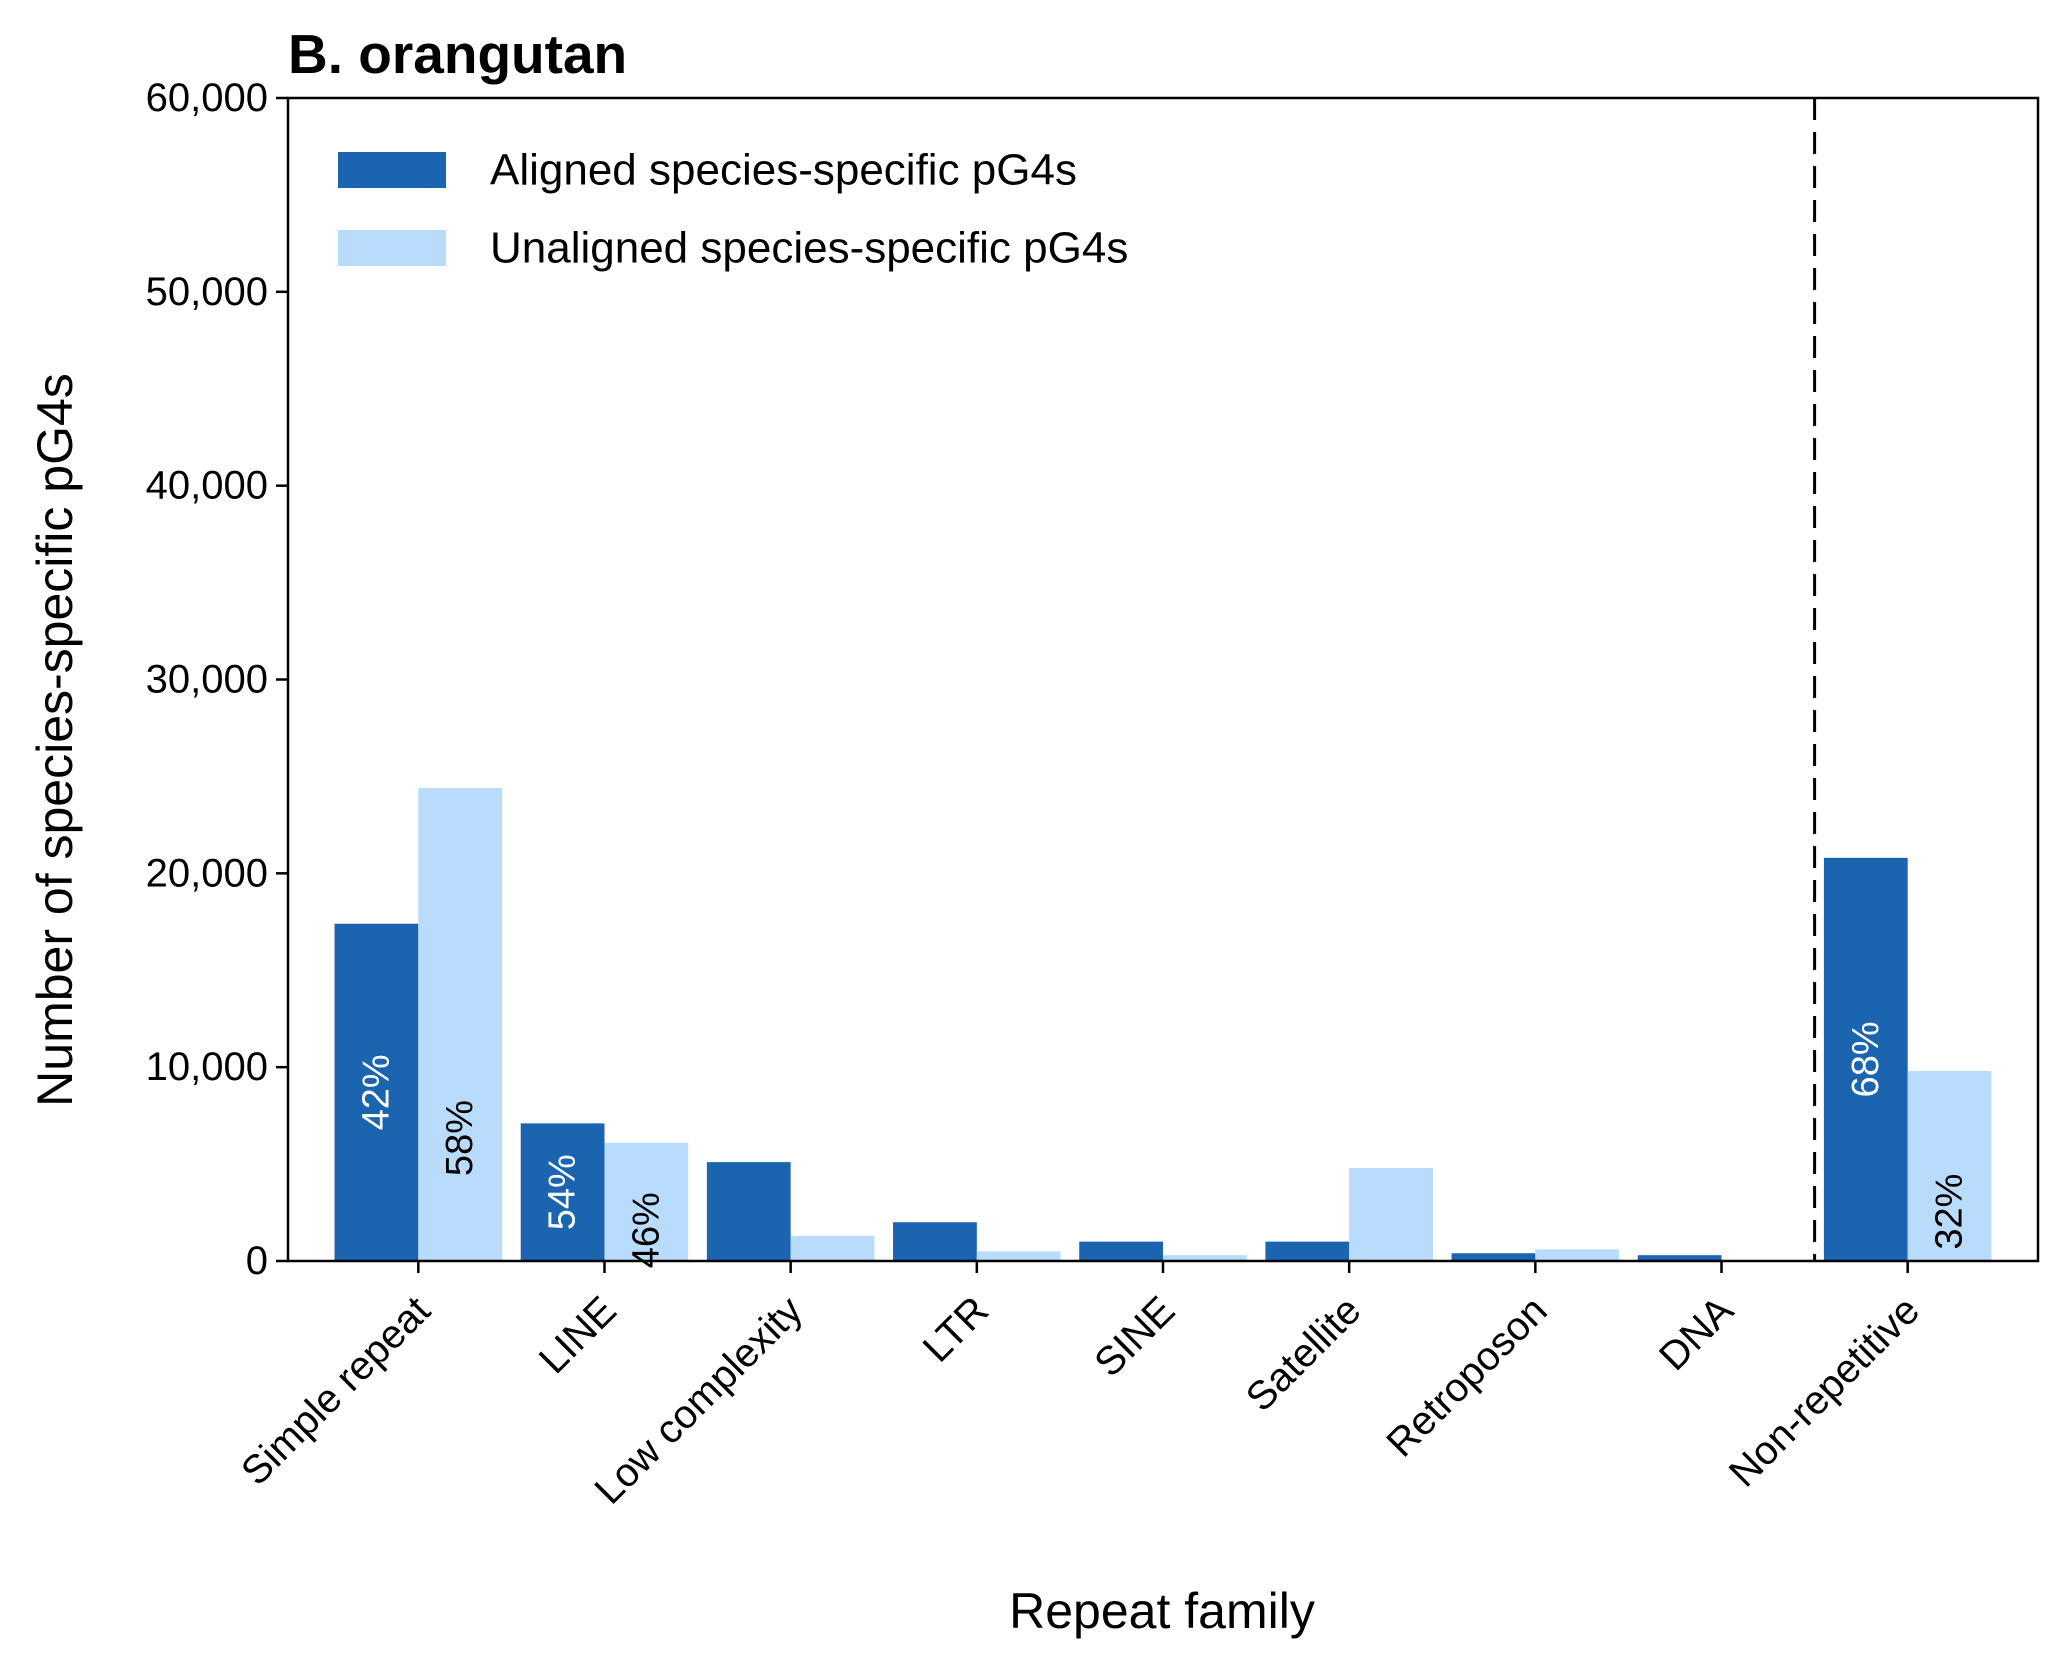 This screenshot has width=2059, height=1662. Describe the element at coordinates (207, 292) in the screenshot. I see `y-tick-label: 50,000` at that location.